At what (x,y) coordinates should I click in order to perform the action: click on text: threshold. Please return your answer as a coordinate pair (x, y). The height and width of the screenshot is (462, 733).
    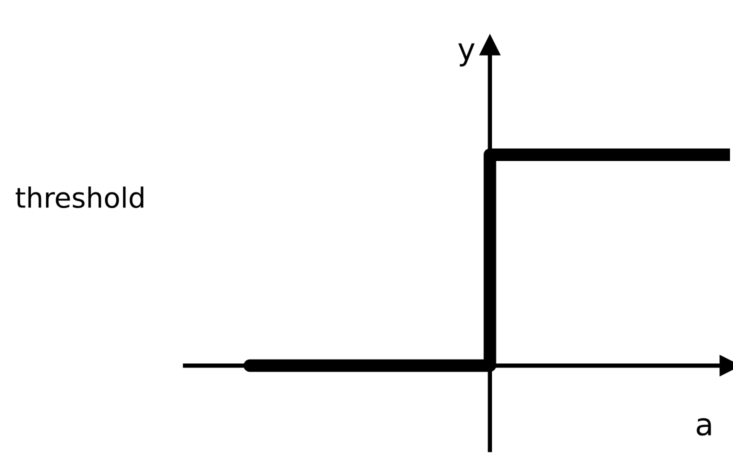
    Looking at the image, I should click on (80, 197).